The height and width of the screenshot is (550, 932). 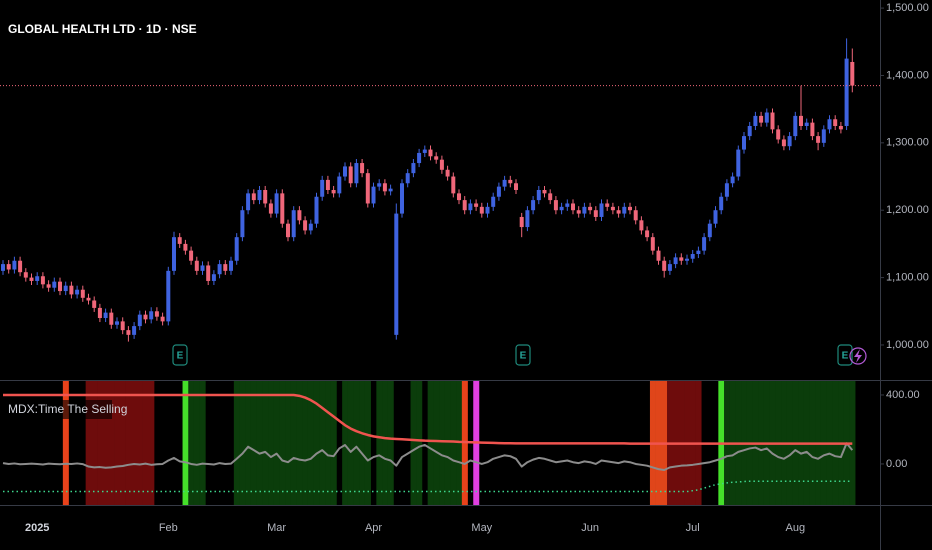 What do you see at coordinates (168, 528) in the screenshot?
I see `x-tick-label: Feb` at bounding box center [168, 528].